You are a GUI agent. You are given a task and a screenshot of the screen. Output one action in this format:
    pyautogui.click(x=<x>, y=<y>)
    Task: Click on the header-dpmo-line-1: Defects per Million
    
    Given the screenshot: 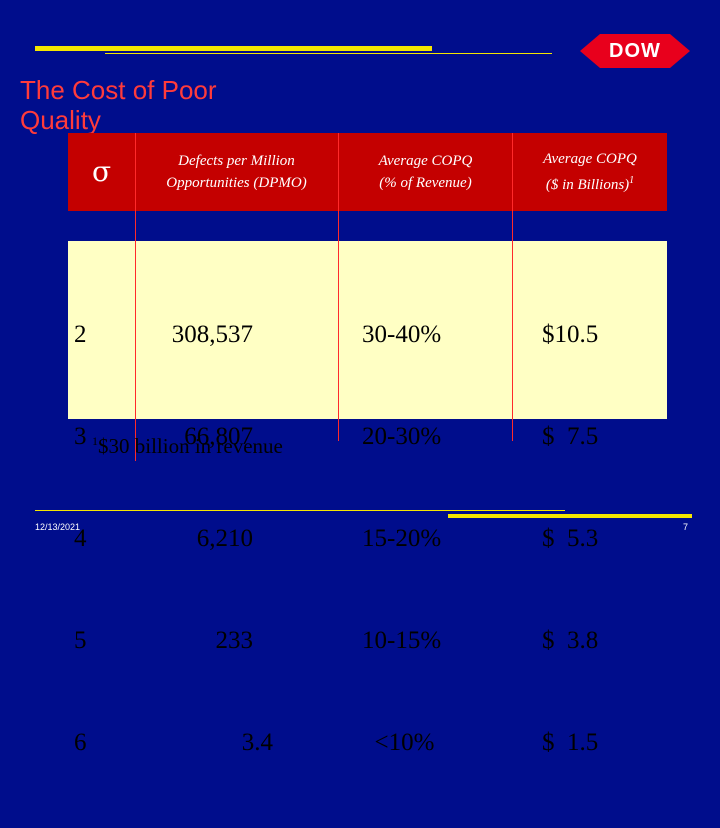 What is the action you would take?
    pyautogui.click(x=236, y=161)
    